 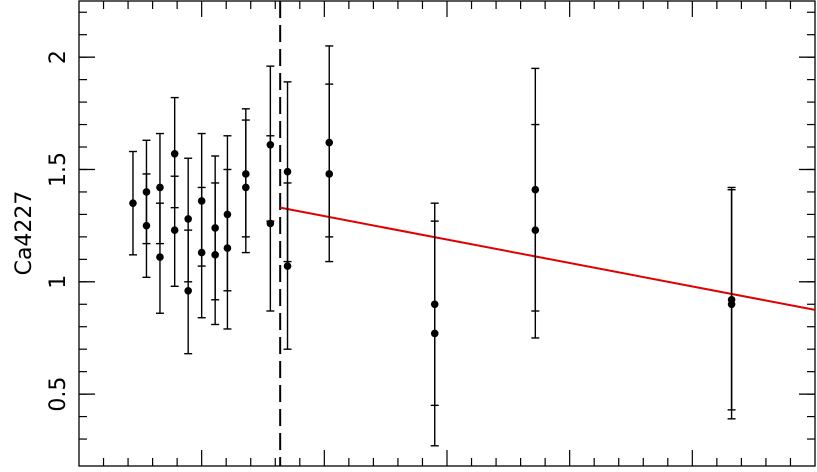 I want to click on y-tick-label: 2, so click(x=58, y=57).